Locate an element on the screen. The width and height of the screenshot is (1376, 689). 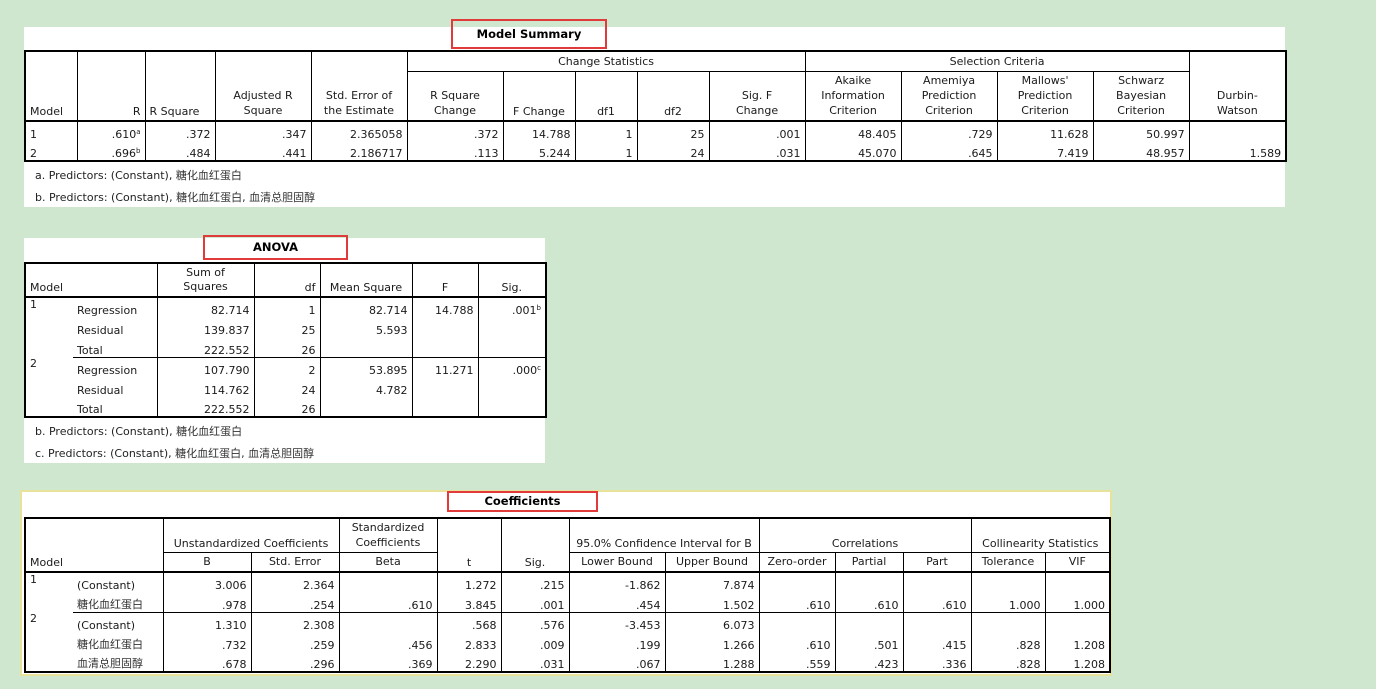
col-zero-order: Zero-order is located at coordinates (797, 562).